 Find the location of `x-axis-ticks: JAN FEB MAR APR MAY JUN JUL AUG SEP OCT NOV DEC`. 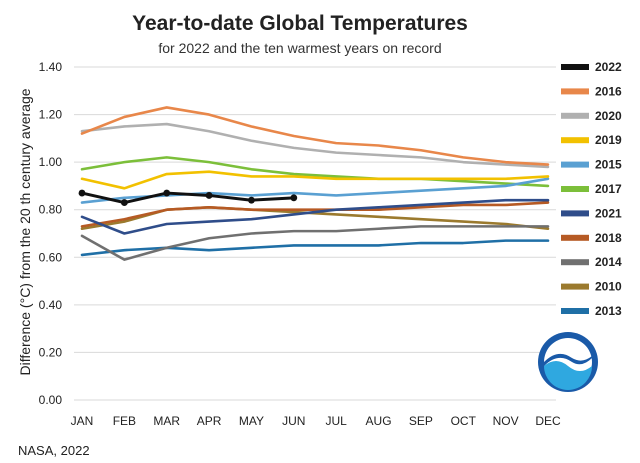

x-axis-ticks: JAN FEB MAR APR MAY JUN JUL AUG SEP OCT NOV DEC is located at coordinates (316, 421).